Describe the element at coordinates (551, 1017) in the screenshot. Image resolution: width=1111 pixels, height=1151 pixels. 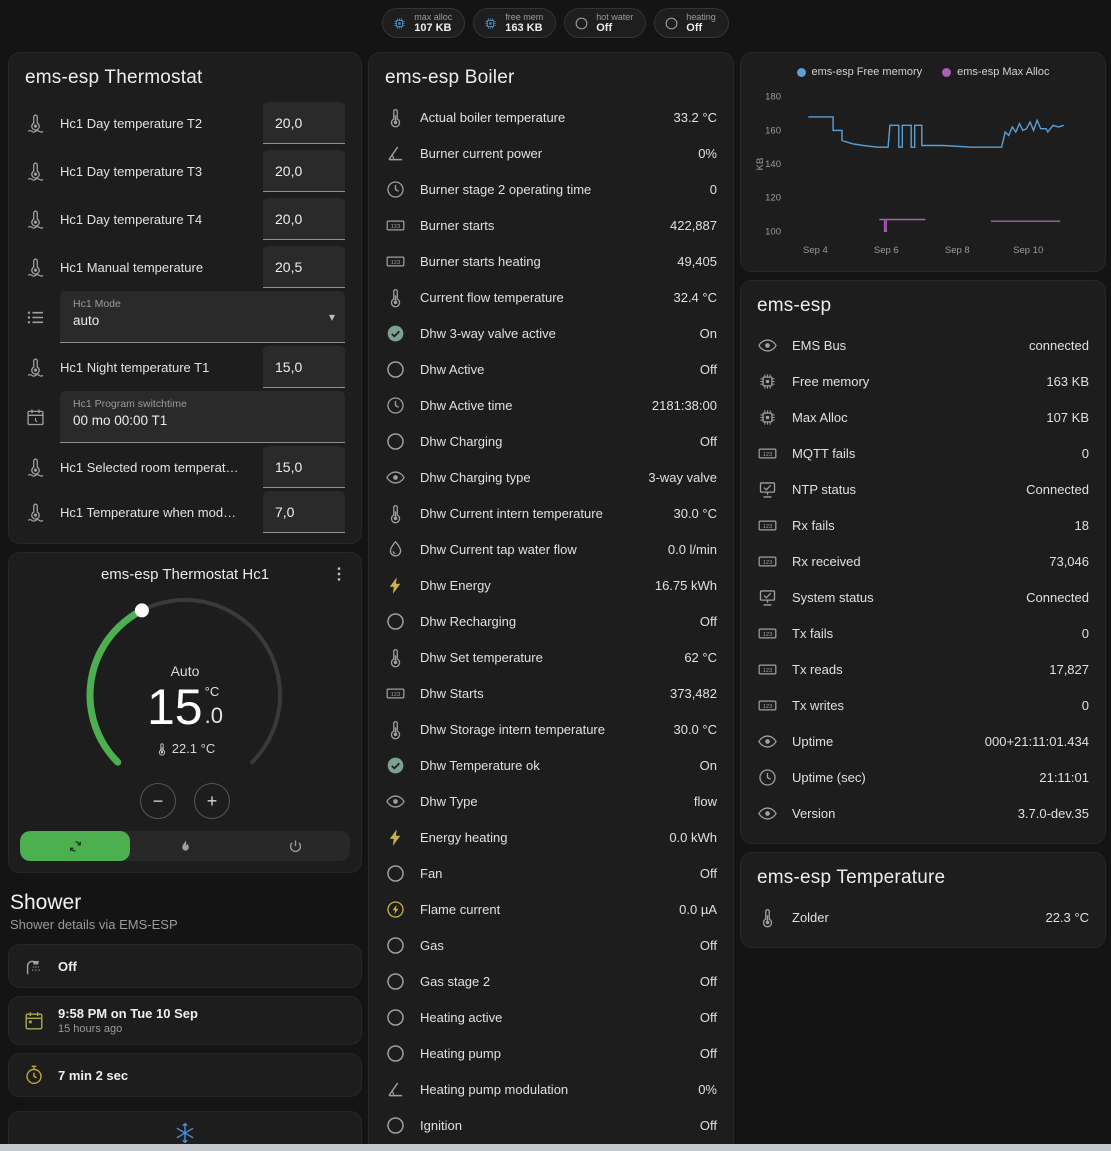
I see `entity-row: Heating active Off` at that location.